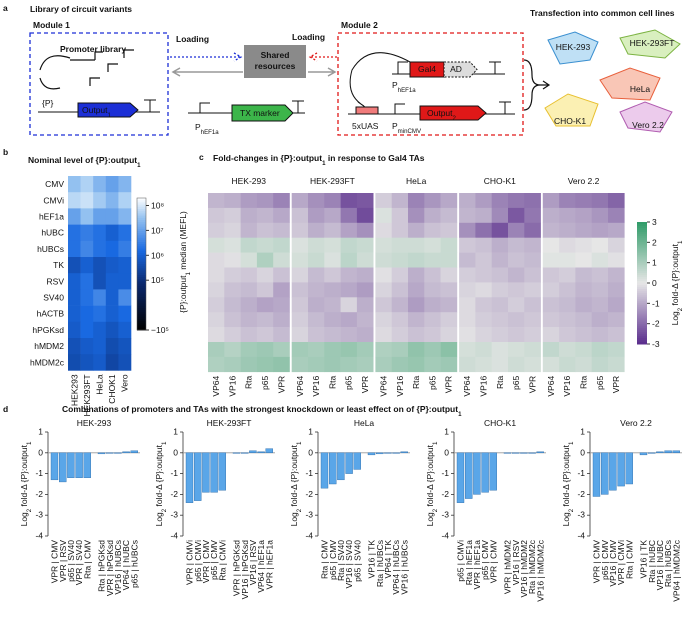 This screenshot has width=685, height=636. I want to click on x-tick-label: VP64 | hMDM2c, so click(676, 570).